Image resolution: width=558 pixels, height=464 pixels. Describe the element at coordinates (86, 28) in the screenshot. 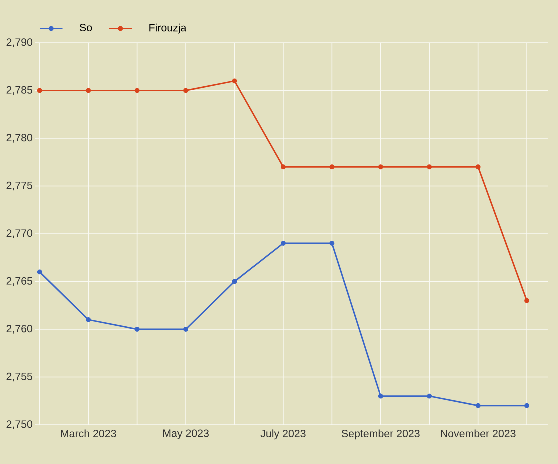

I see `legend-label: So` at that location.